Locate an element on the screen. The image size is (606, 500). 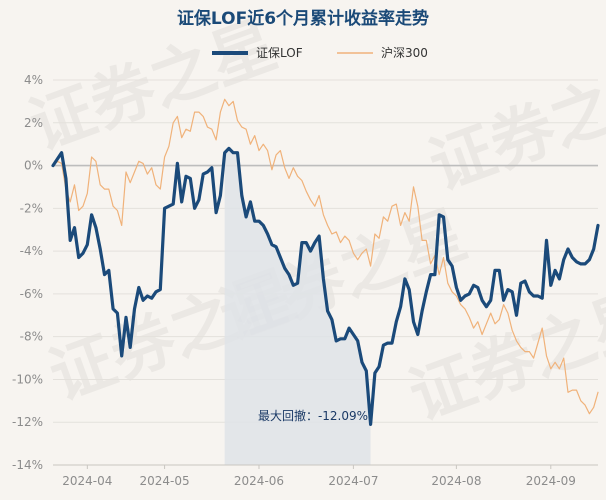
max-drawdown-label: 最大回撤：-12.09% is located at coordinates (313, 415).